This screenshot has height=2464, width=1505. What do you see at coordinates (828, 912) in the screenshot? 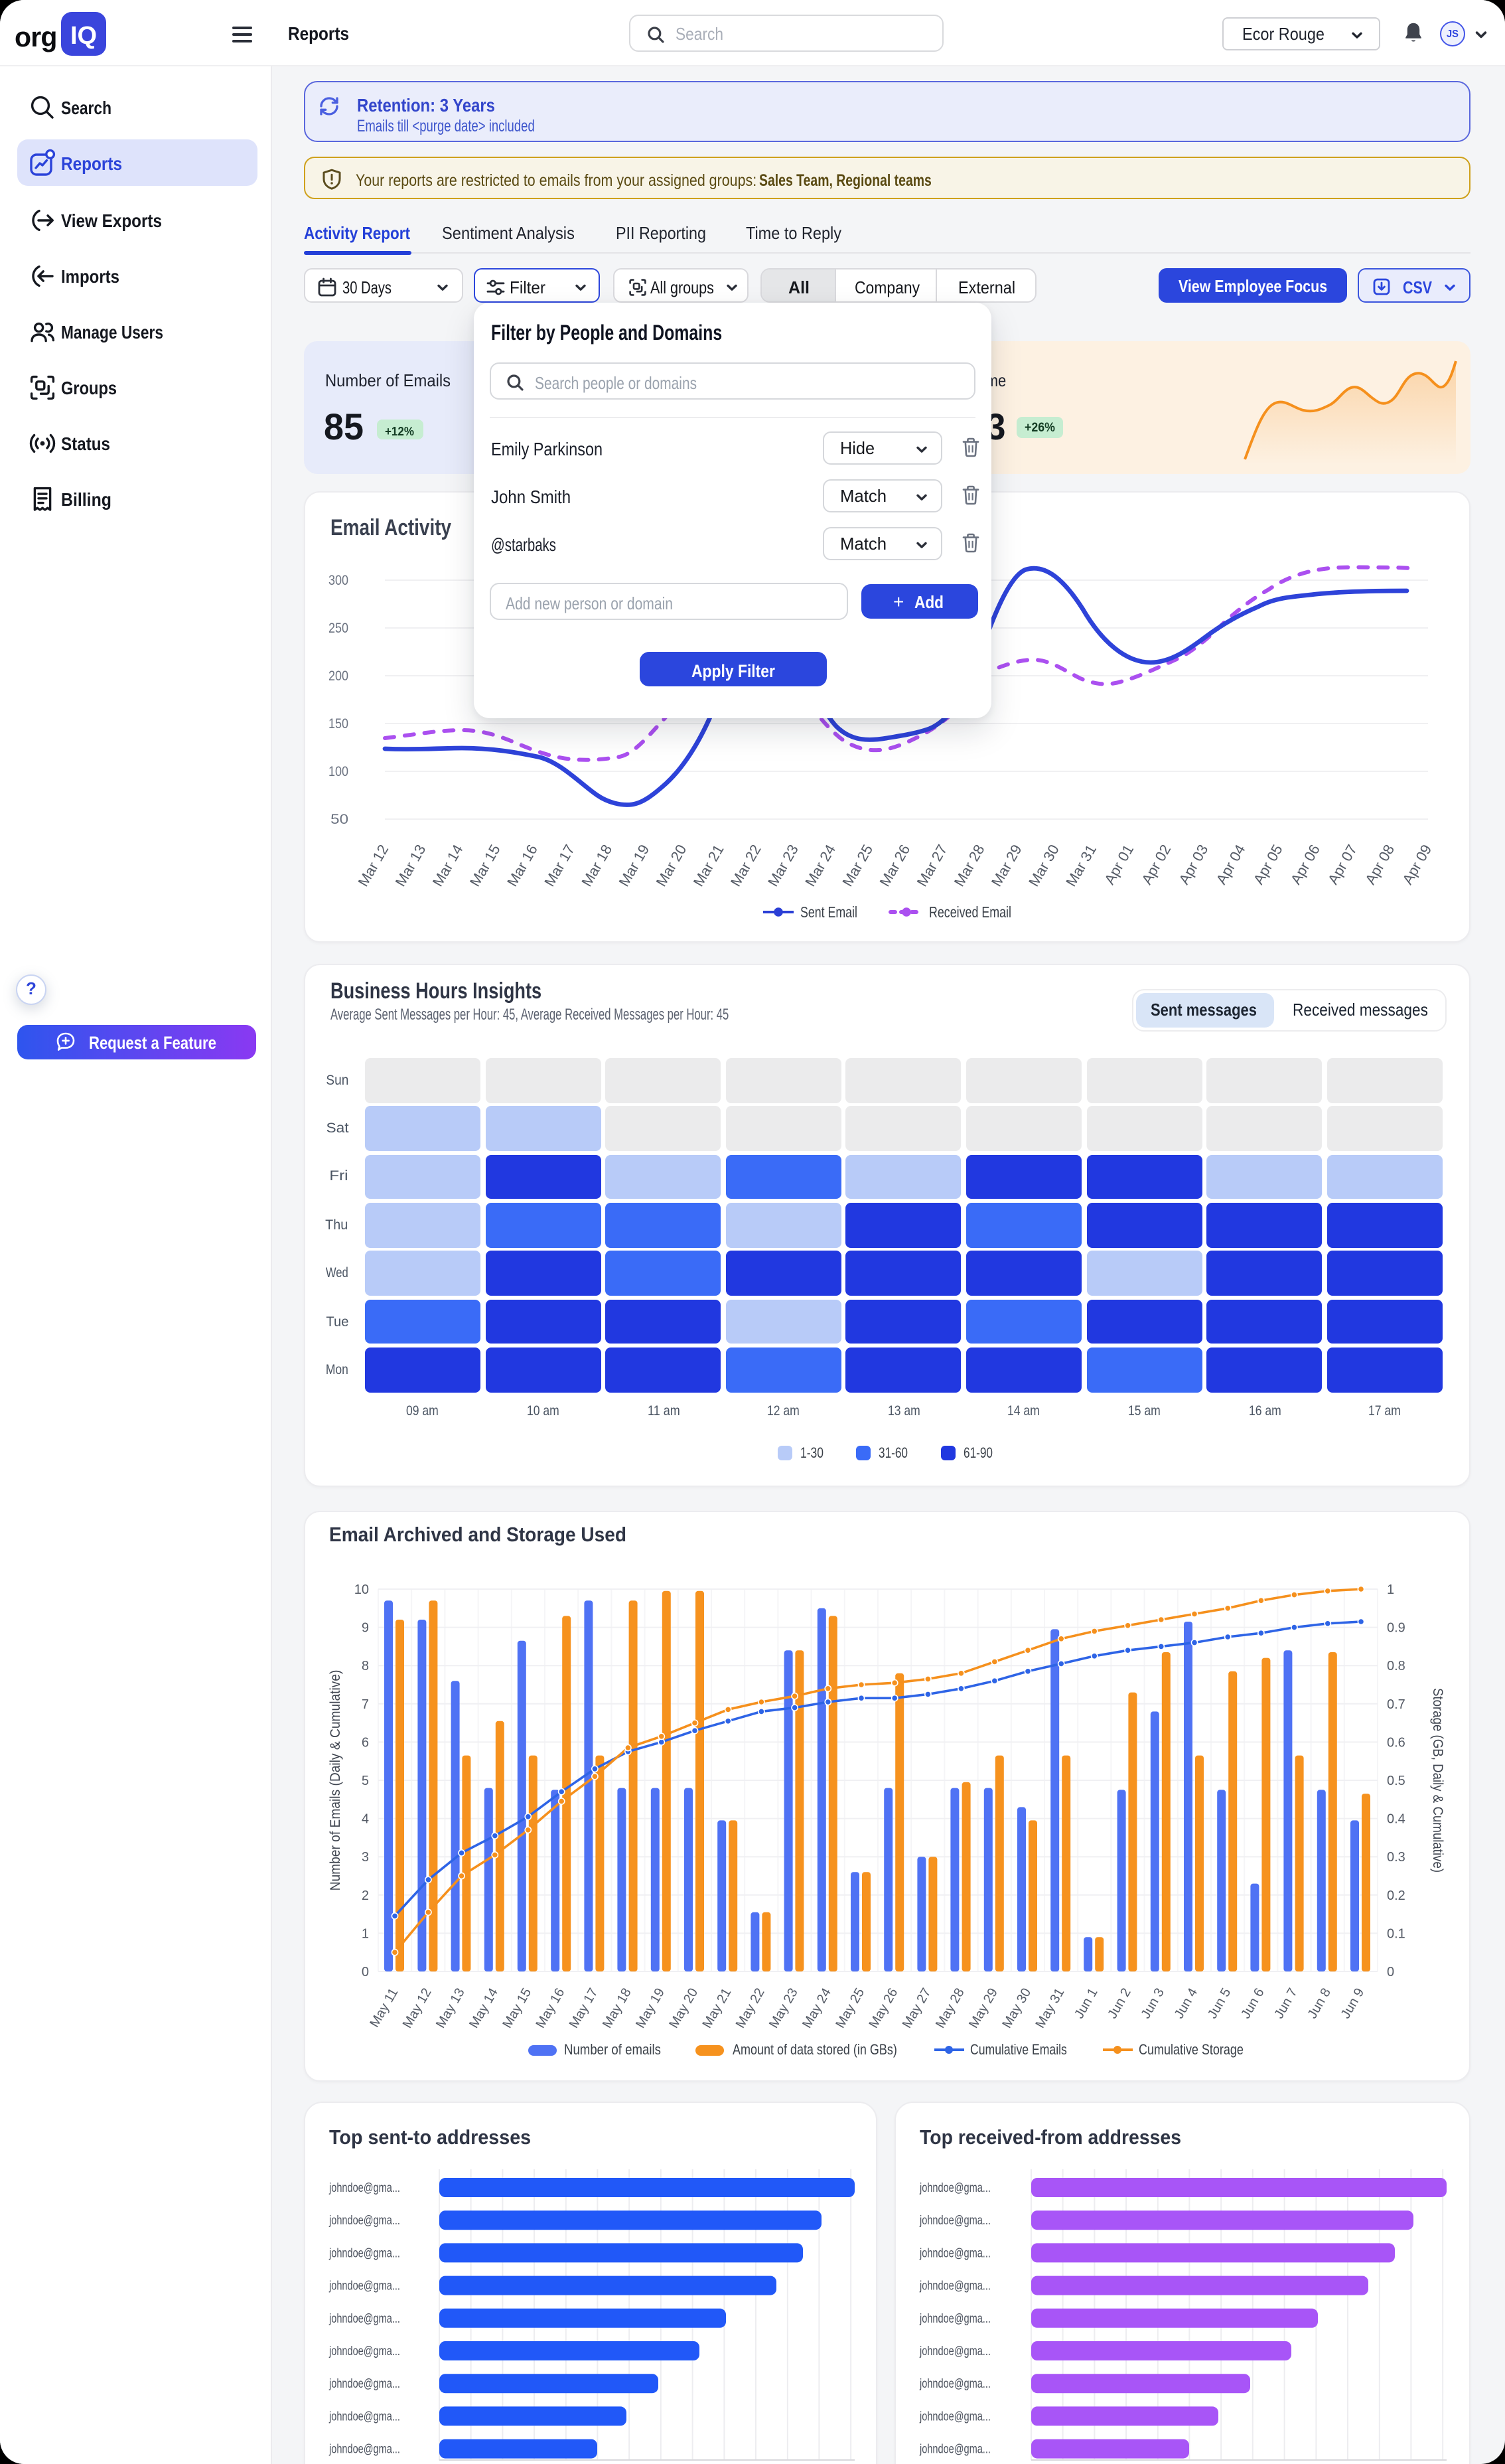
I see `svg-text: Sent Email` at bounding box center [828, 912].